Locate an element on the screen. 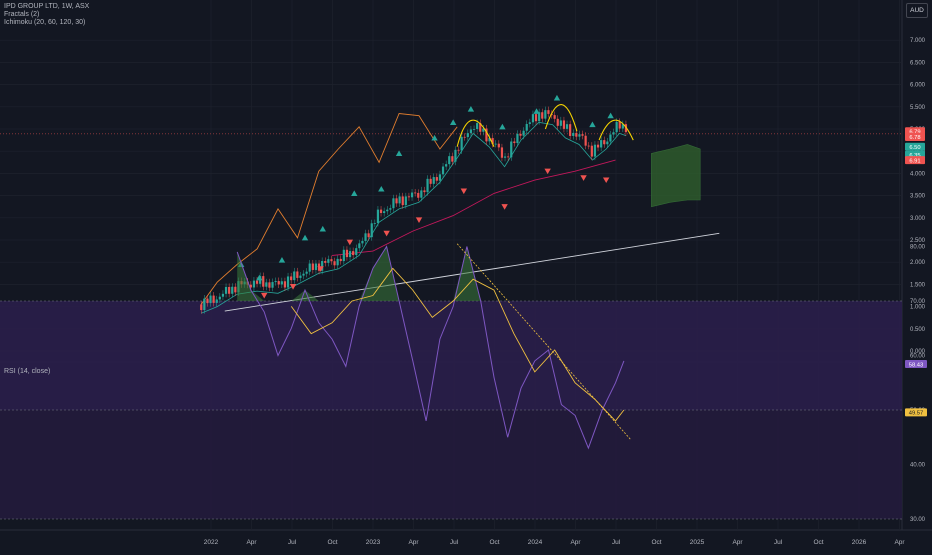  rsi-tick-label: 80.00 is located at coordinates (918, 248).